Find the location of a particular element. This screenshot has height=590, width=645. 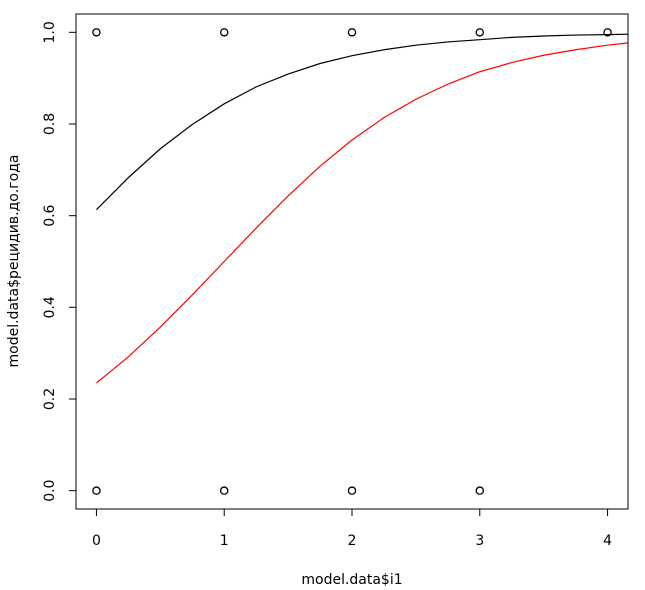

x-tick-label: 0 is located at coordinates (96, 541).